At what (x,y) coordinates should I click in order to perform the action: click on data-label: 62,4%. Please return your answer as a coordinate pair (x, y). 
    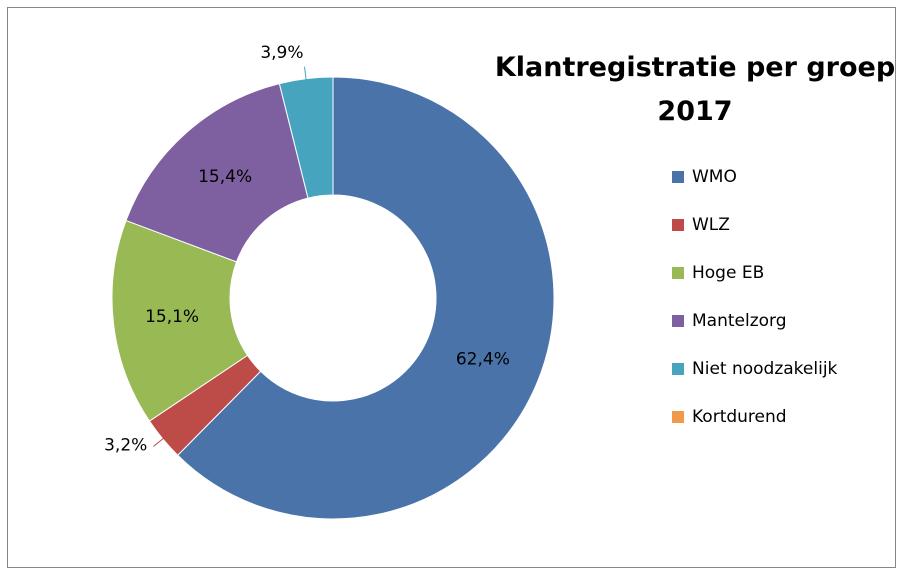
    Looking at the image, I should click on (483, 360).